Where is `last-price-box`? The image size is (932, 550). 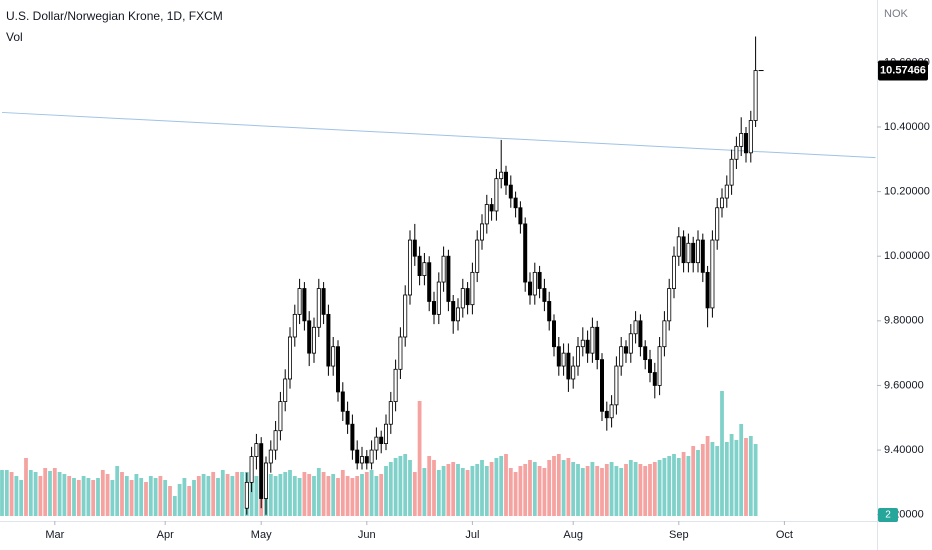
last-price-box is located at coordinates (903, 70).